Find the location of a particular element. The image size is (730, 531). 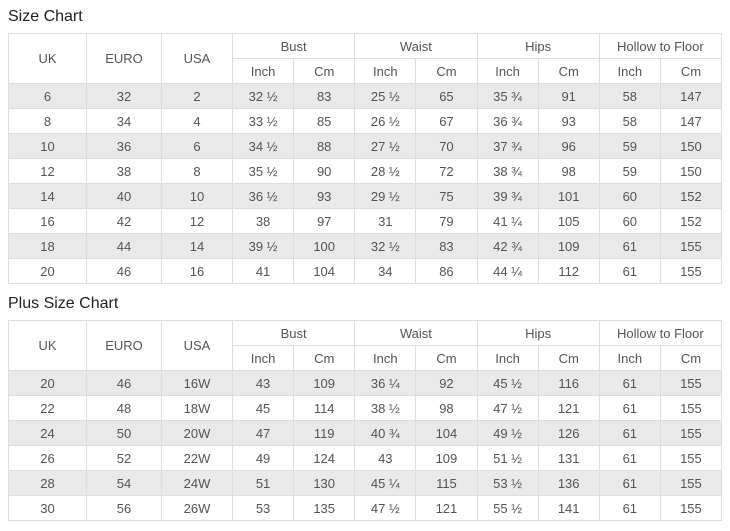

table-row: 10 36 6 34 ½ 88 27 ½ 70 37 ¾ 96 59 150 is located at coordinates (365, 146).